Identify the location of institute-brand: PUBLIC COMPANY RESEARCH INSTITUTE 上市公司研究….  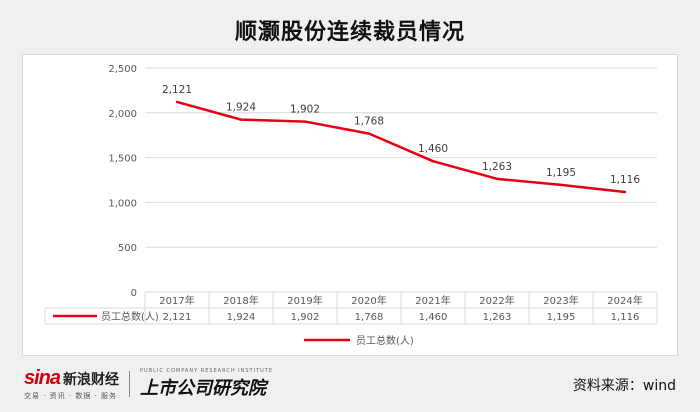
(206, 384).